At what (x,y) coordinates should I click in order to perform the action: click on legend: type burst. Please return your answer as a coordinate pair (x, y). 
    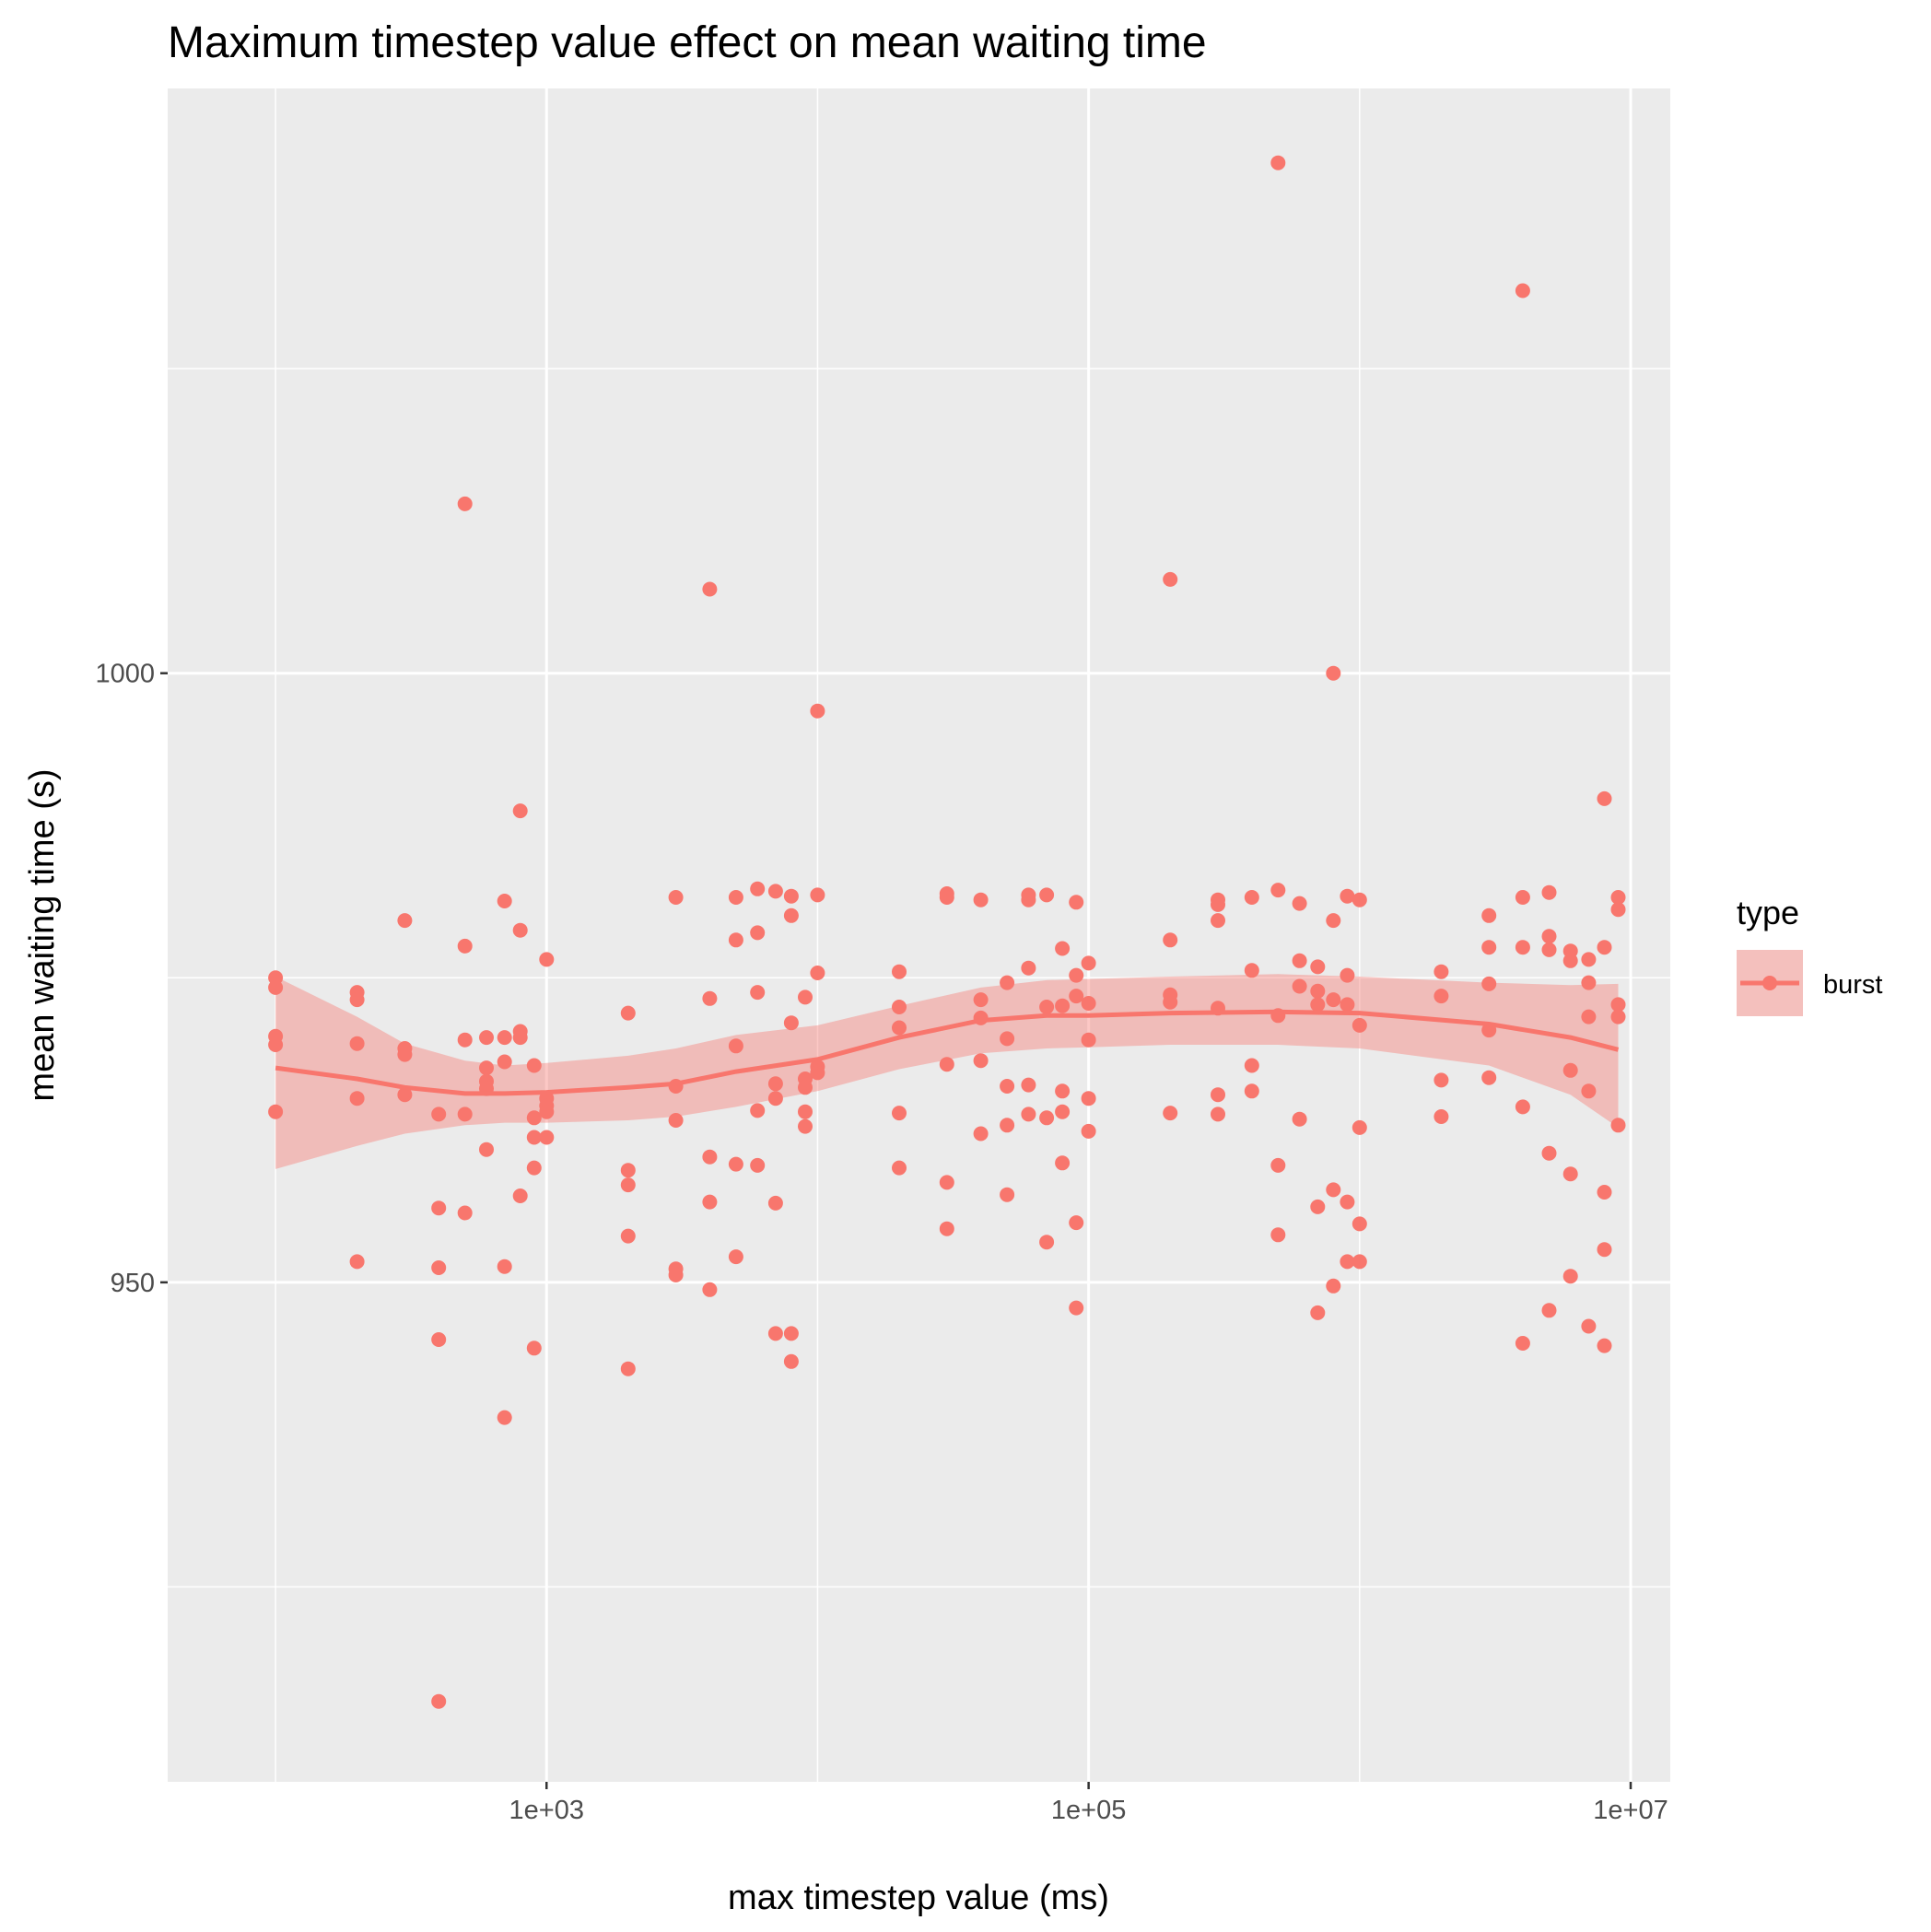
    Looking at the image, I should click on (1809, 955).